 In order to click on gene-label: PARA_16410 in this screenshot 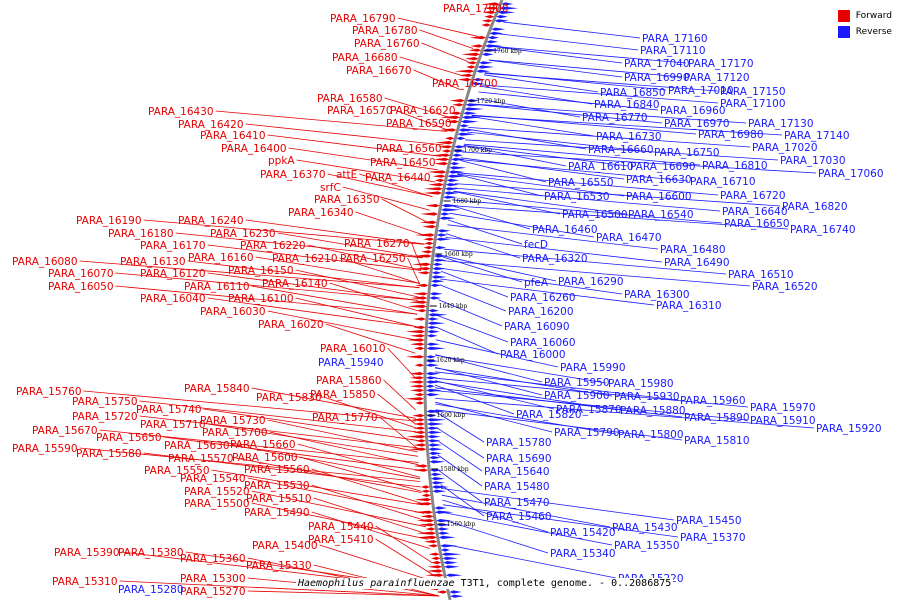, I will do `click(233, 136)`.